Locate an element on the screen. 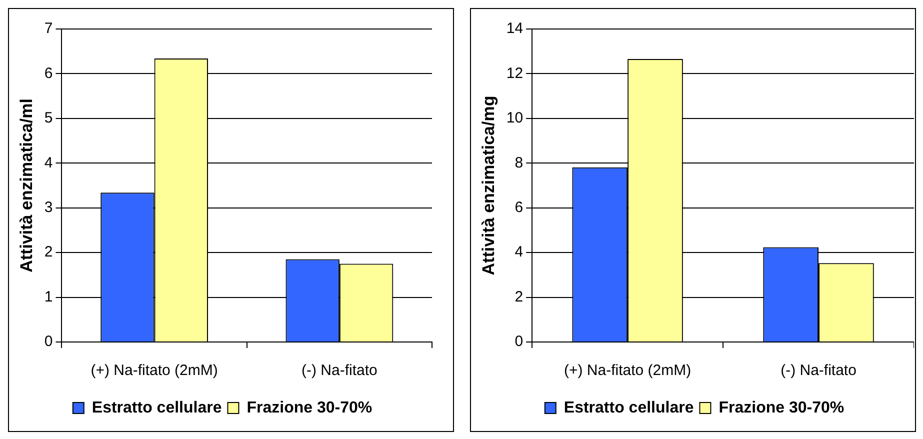  y-axis-title: Attività enzimatica/mg is located at coordinates (488, 186).